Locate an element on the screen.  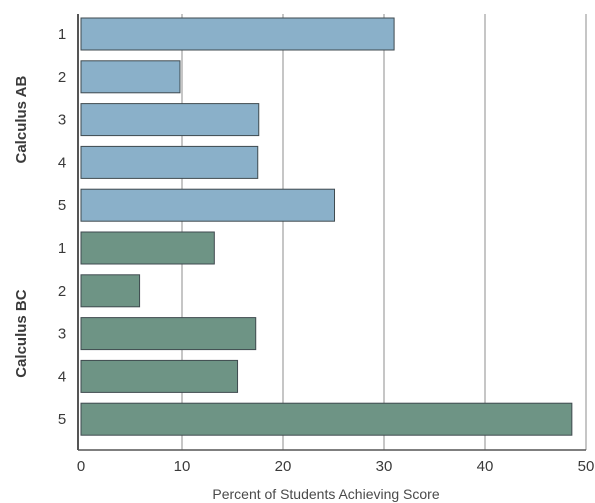
group-label: Calculus AB is located at coordinates (21, 120).